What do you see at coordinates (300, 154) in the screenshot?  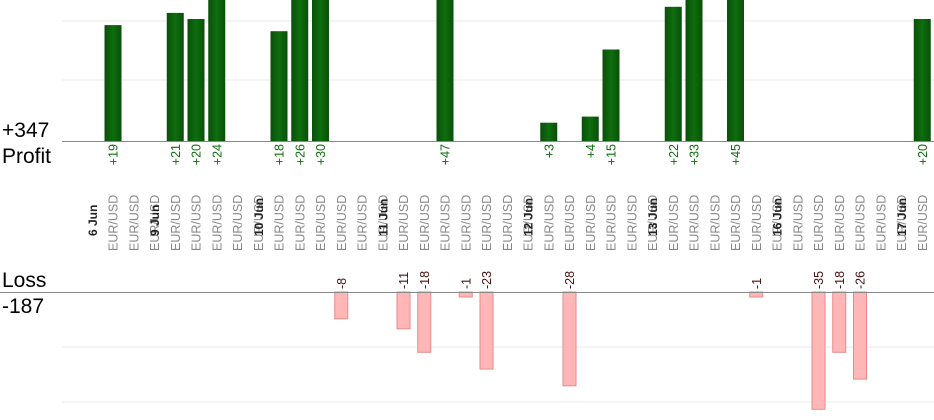 I see `profit-value-label: +26` at bounding box center [300, 154].